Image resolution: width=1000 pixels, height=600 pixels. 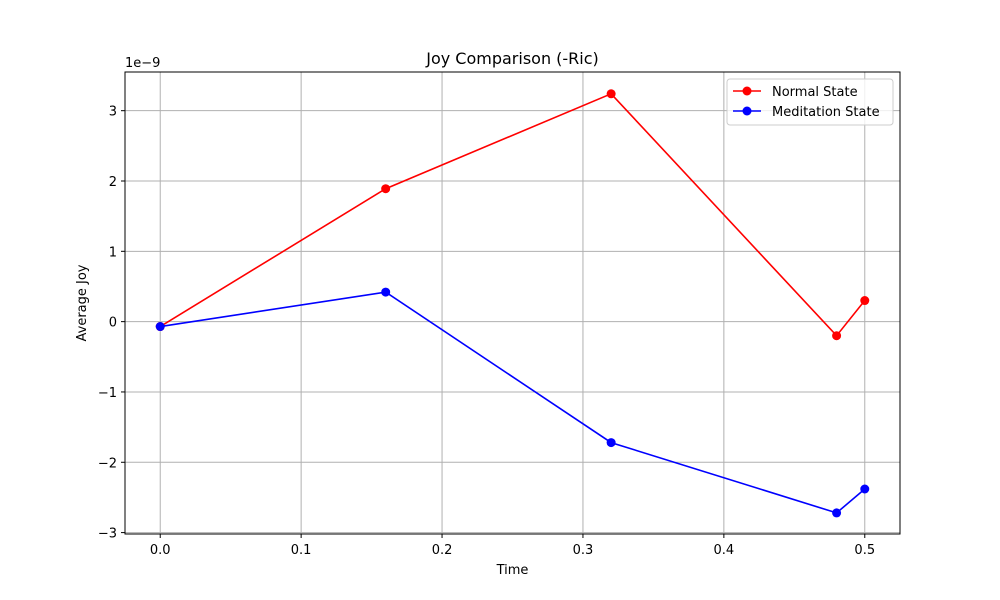 I want to click on legend-item: Normal State, so click(x=795, y=92).